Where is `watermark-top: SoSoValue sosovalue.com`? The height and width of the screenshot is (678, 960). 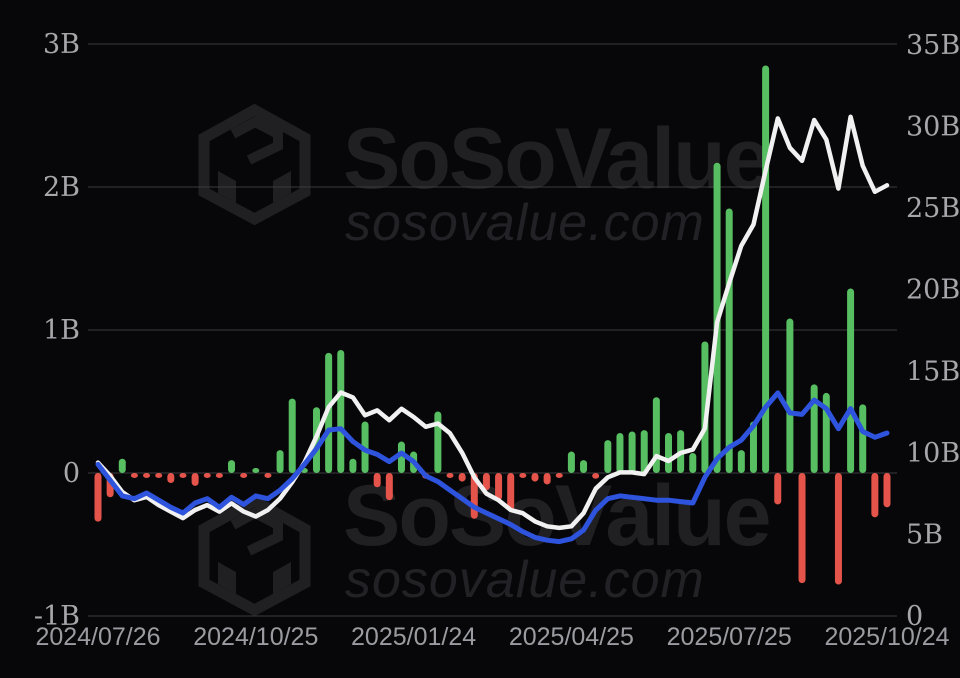 watermark-top: SoSoValue sosovalue.com is located at coordinates (485, 177).